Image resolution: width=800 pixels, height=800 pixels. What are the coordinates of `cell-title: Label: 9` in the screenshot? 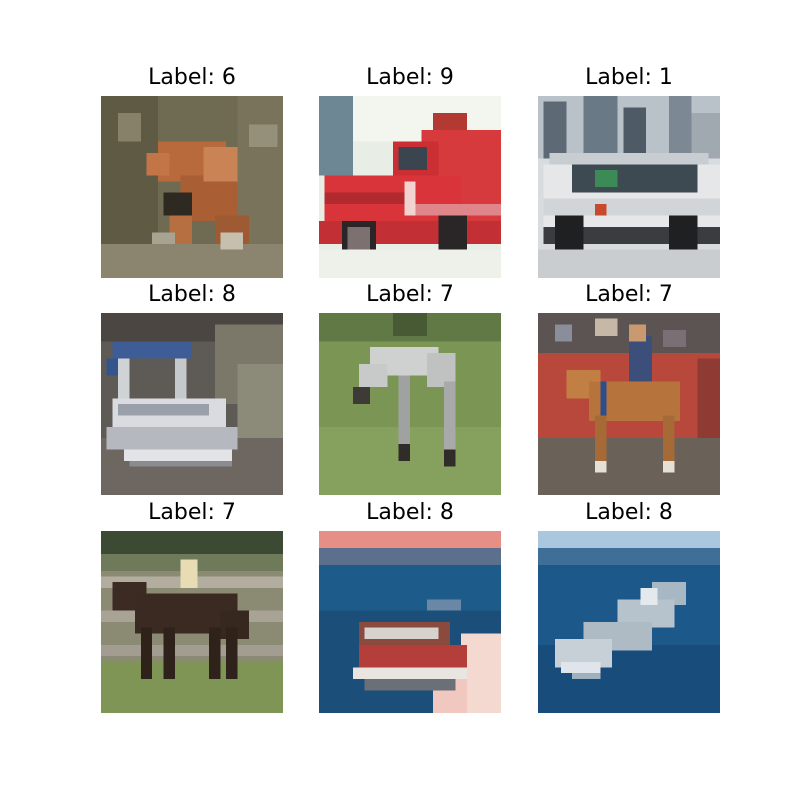 It's located at (410, 77).